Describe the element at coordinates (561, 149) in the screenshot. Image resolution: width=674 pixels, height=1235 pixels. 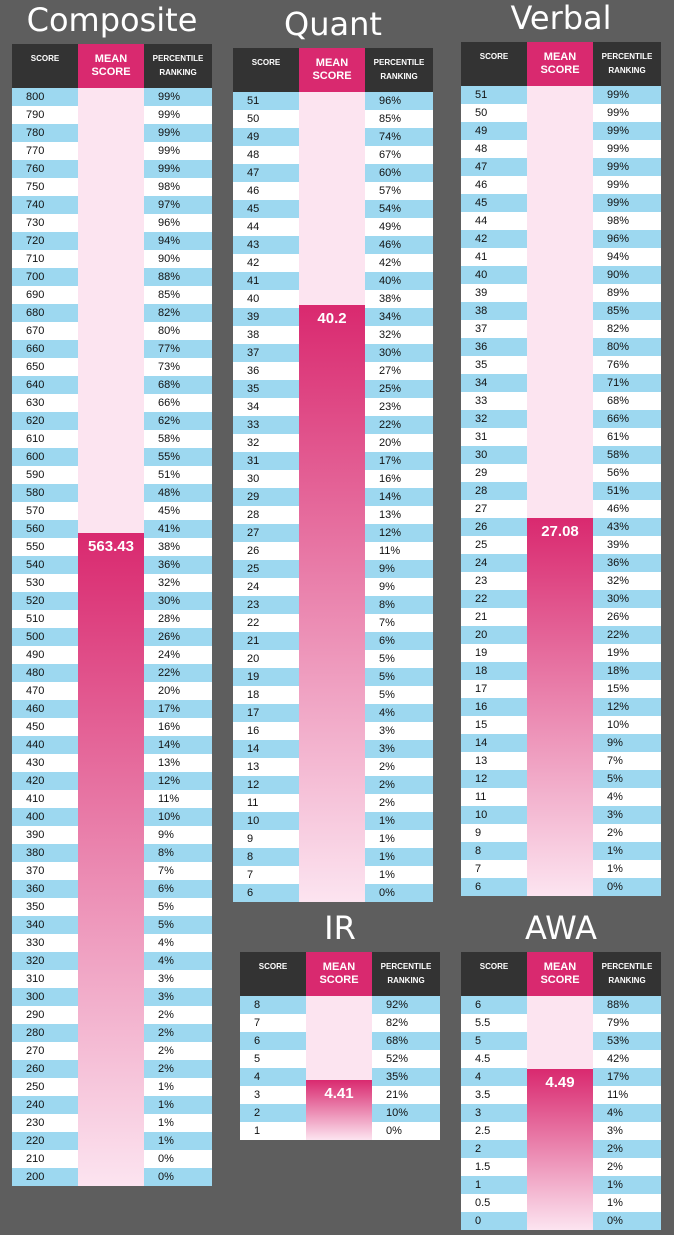
I see `table-row: 48 99%` at that location.